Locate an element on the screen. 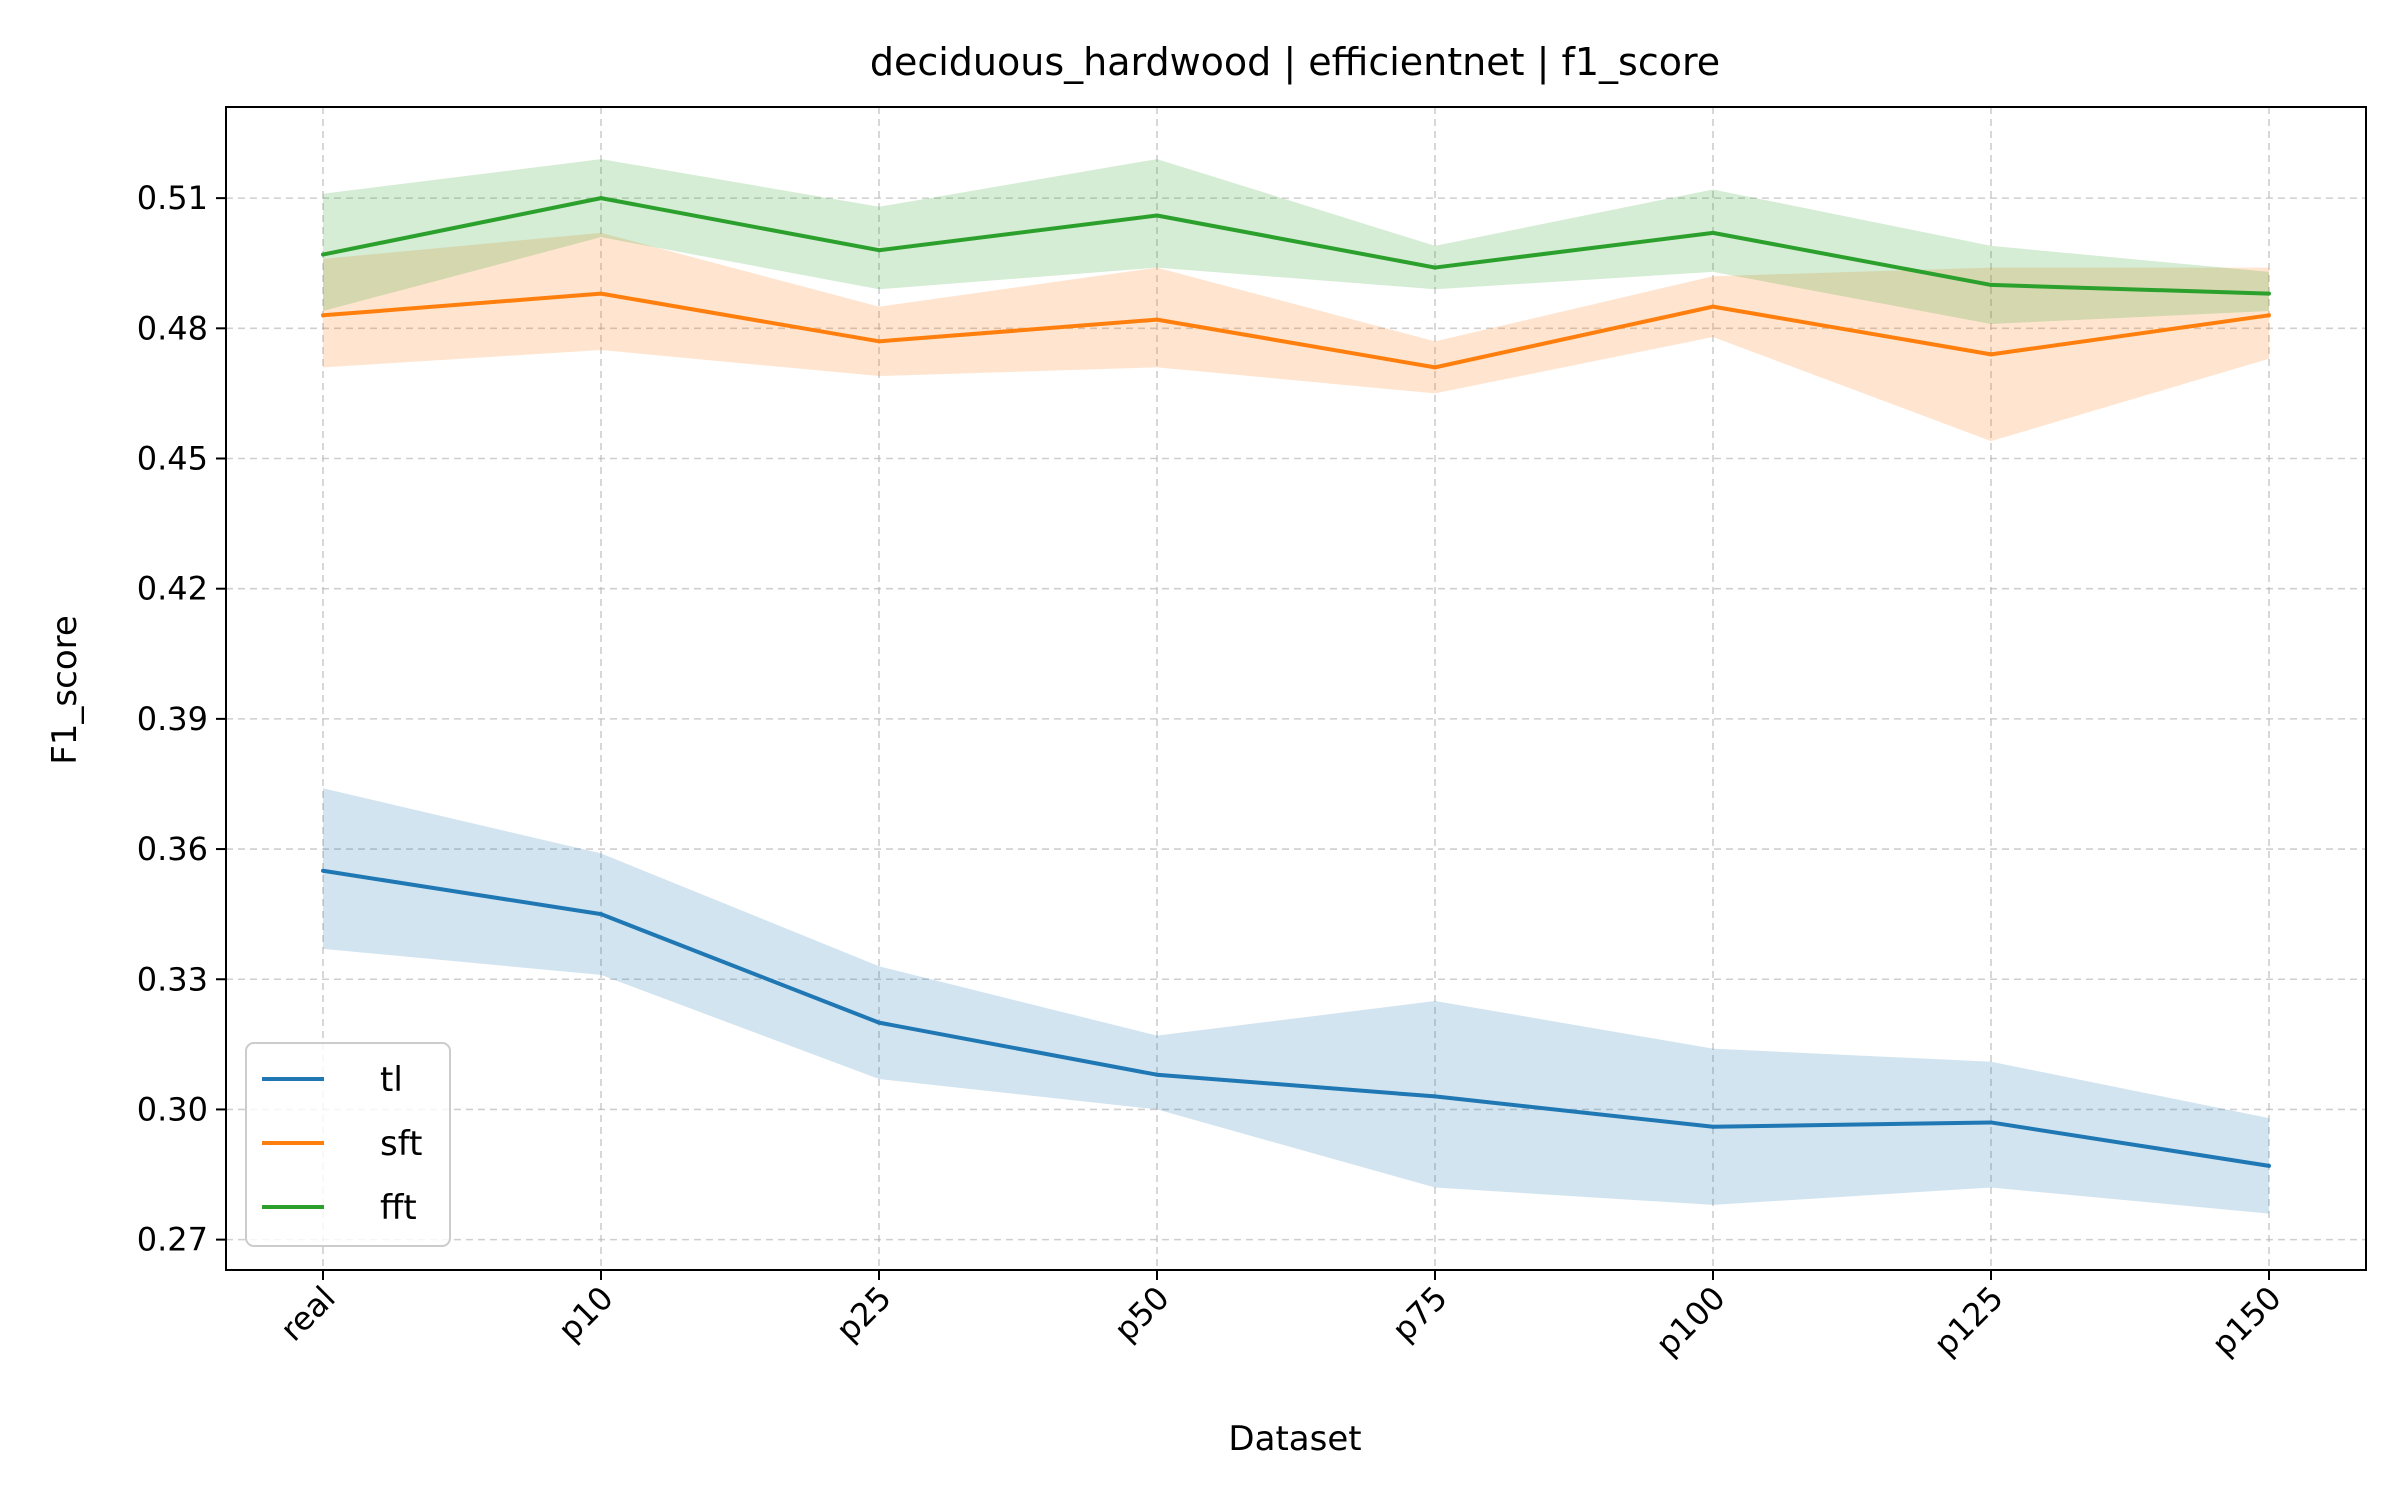 The width and height of the screenshot is (2400, 1500). band-sft is located at coordinates (1296, 337).